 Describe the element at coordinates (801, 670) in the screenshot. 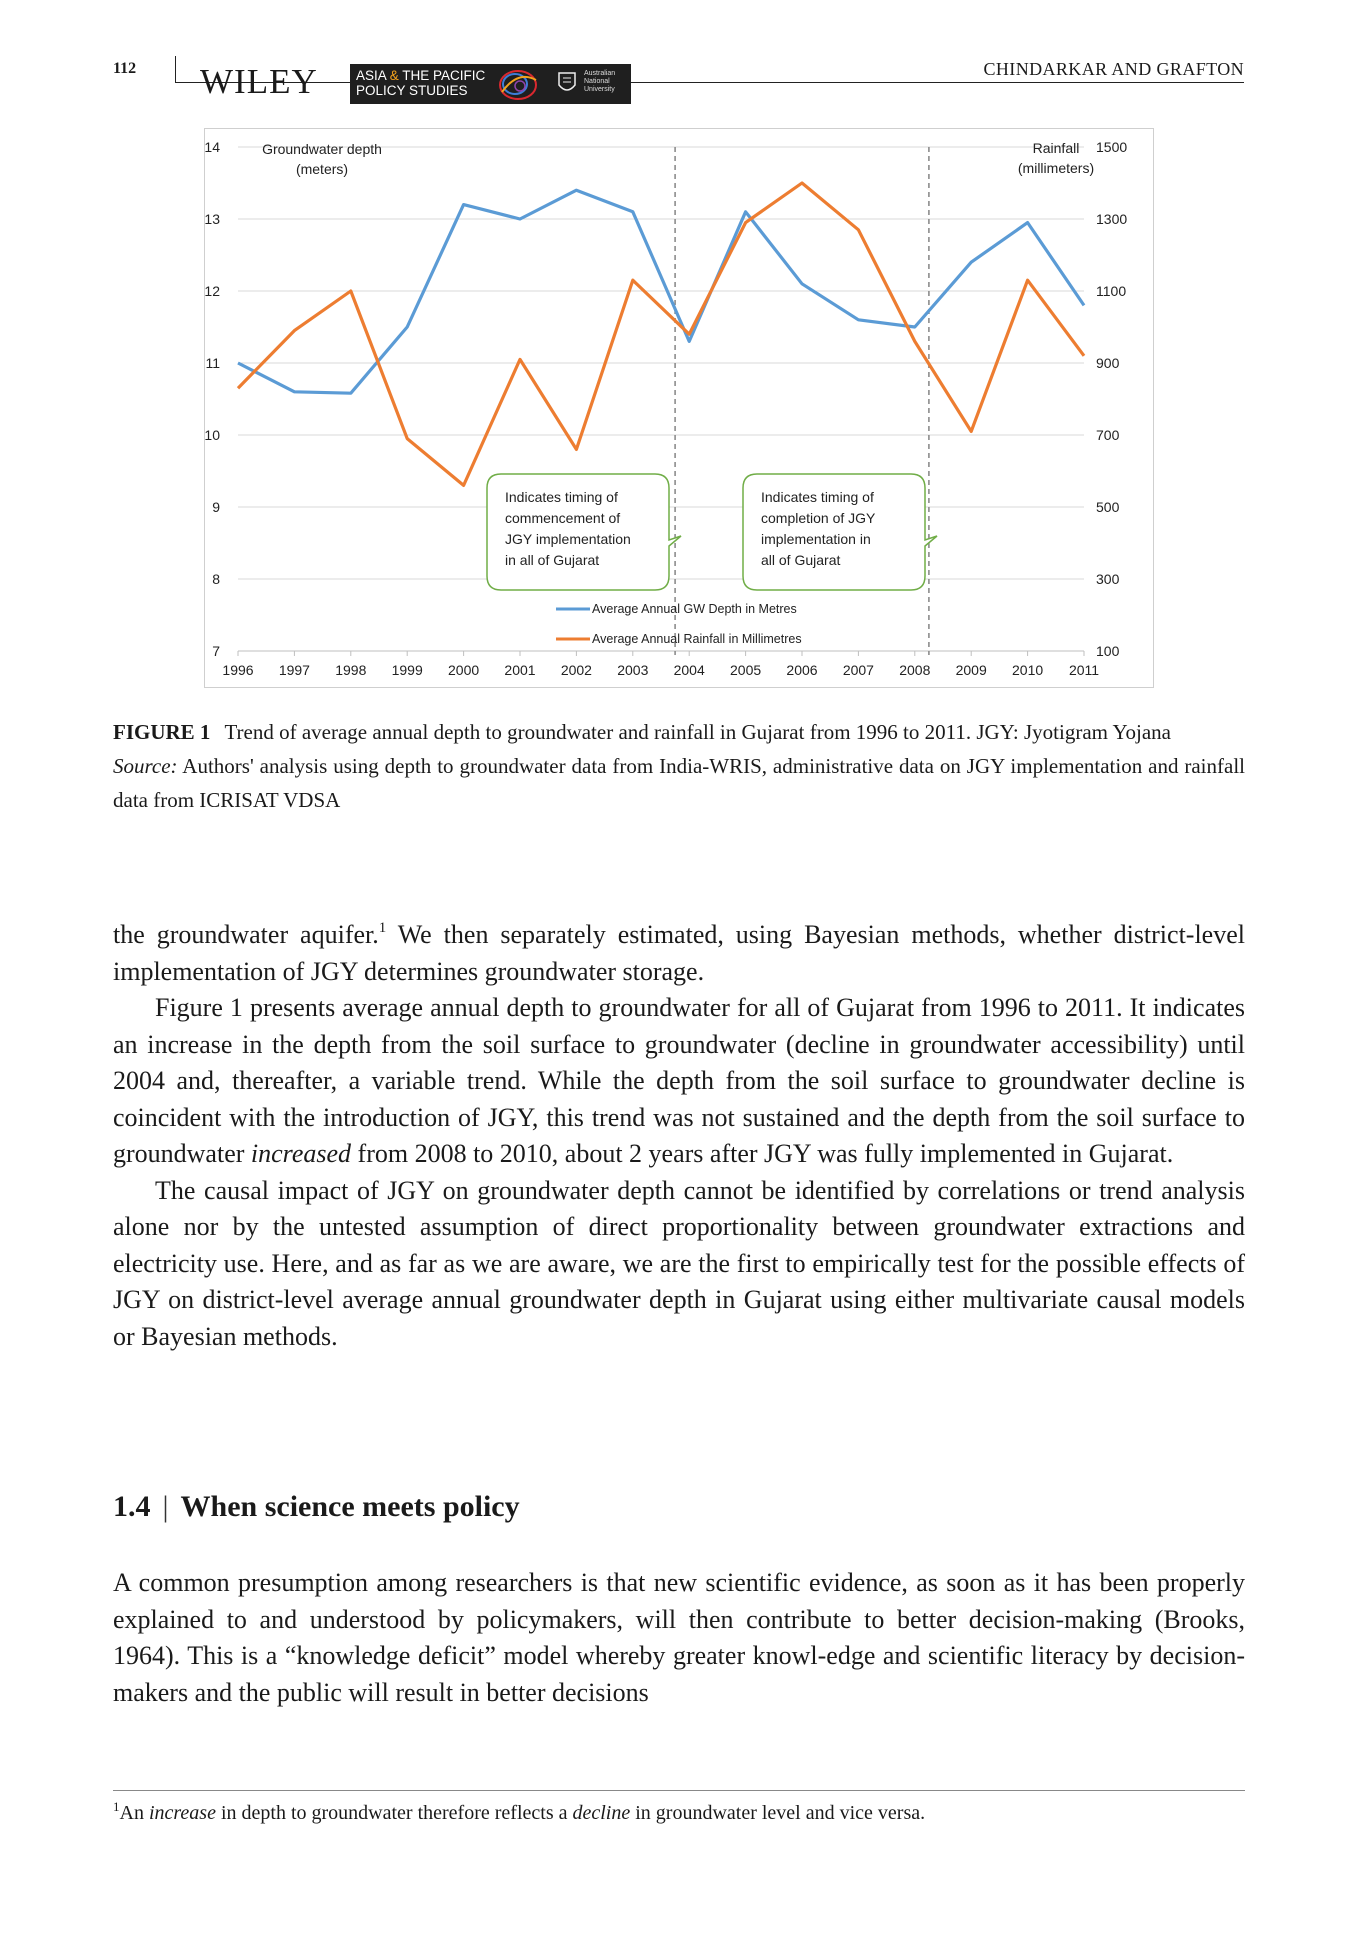

I see `x-tick-label: 2006` at that location.